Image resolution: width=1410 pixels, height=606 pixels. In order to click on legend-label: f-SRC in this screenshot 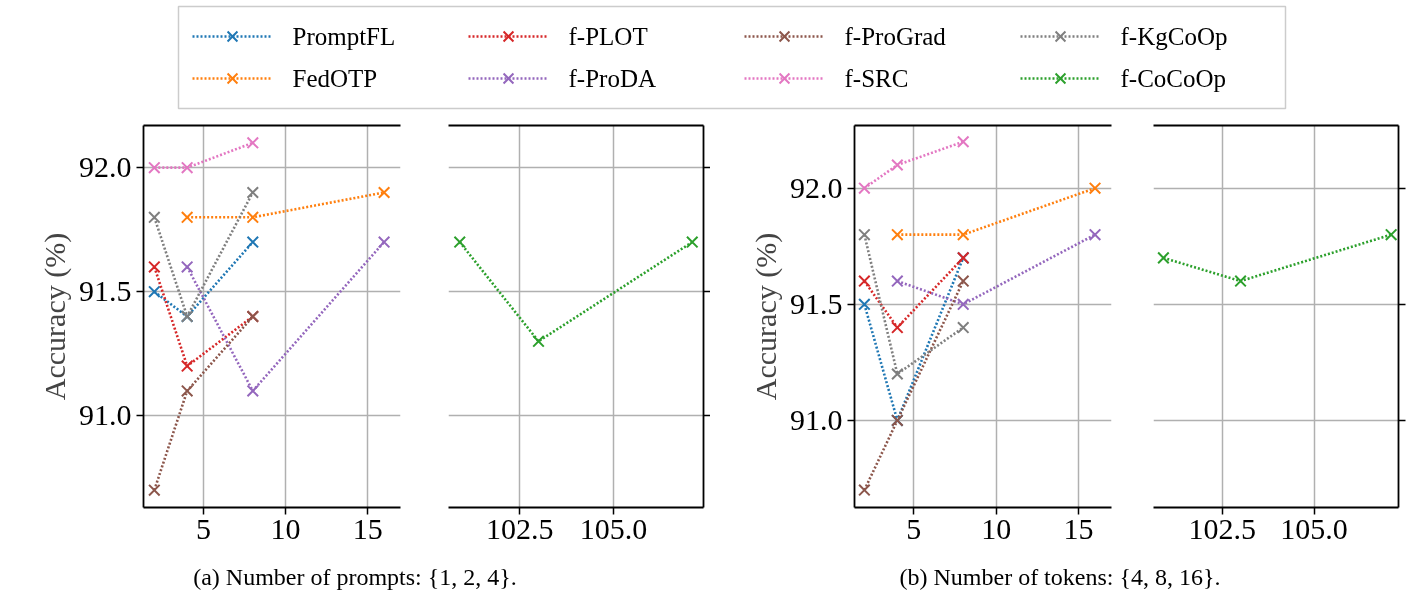, I will do `click(876, 78)`.